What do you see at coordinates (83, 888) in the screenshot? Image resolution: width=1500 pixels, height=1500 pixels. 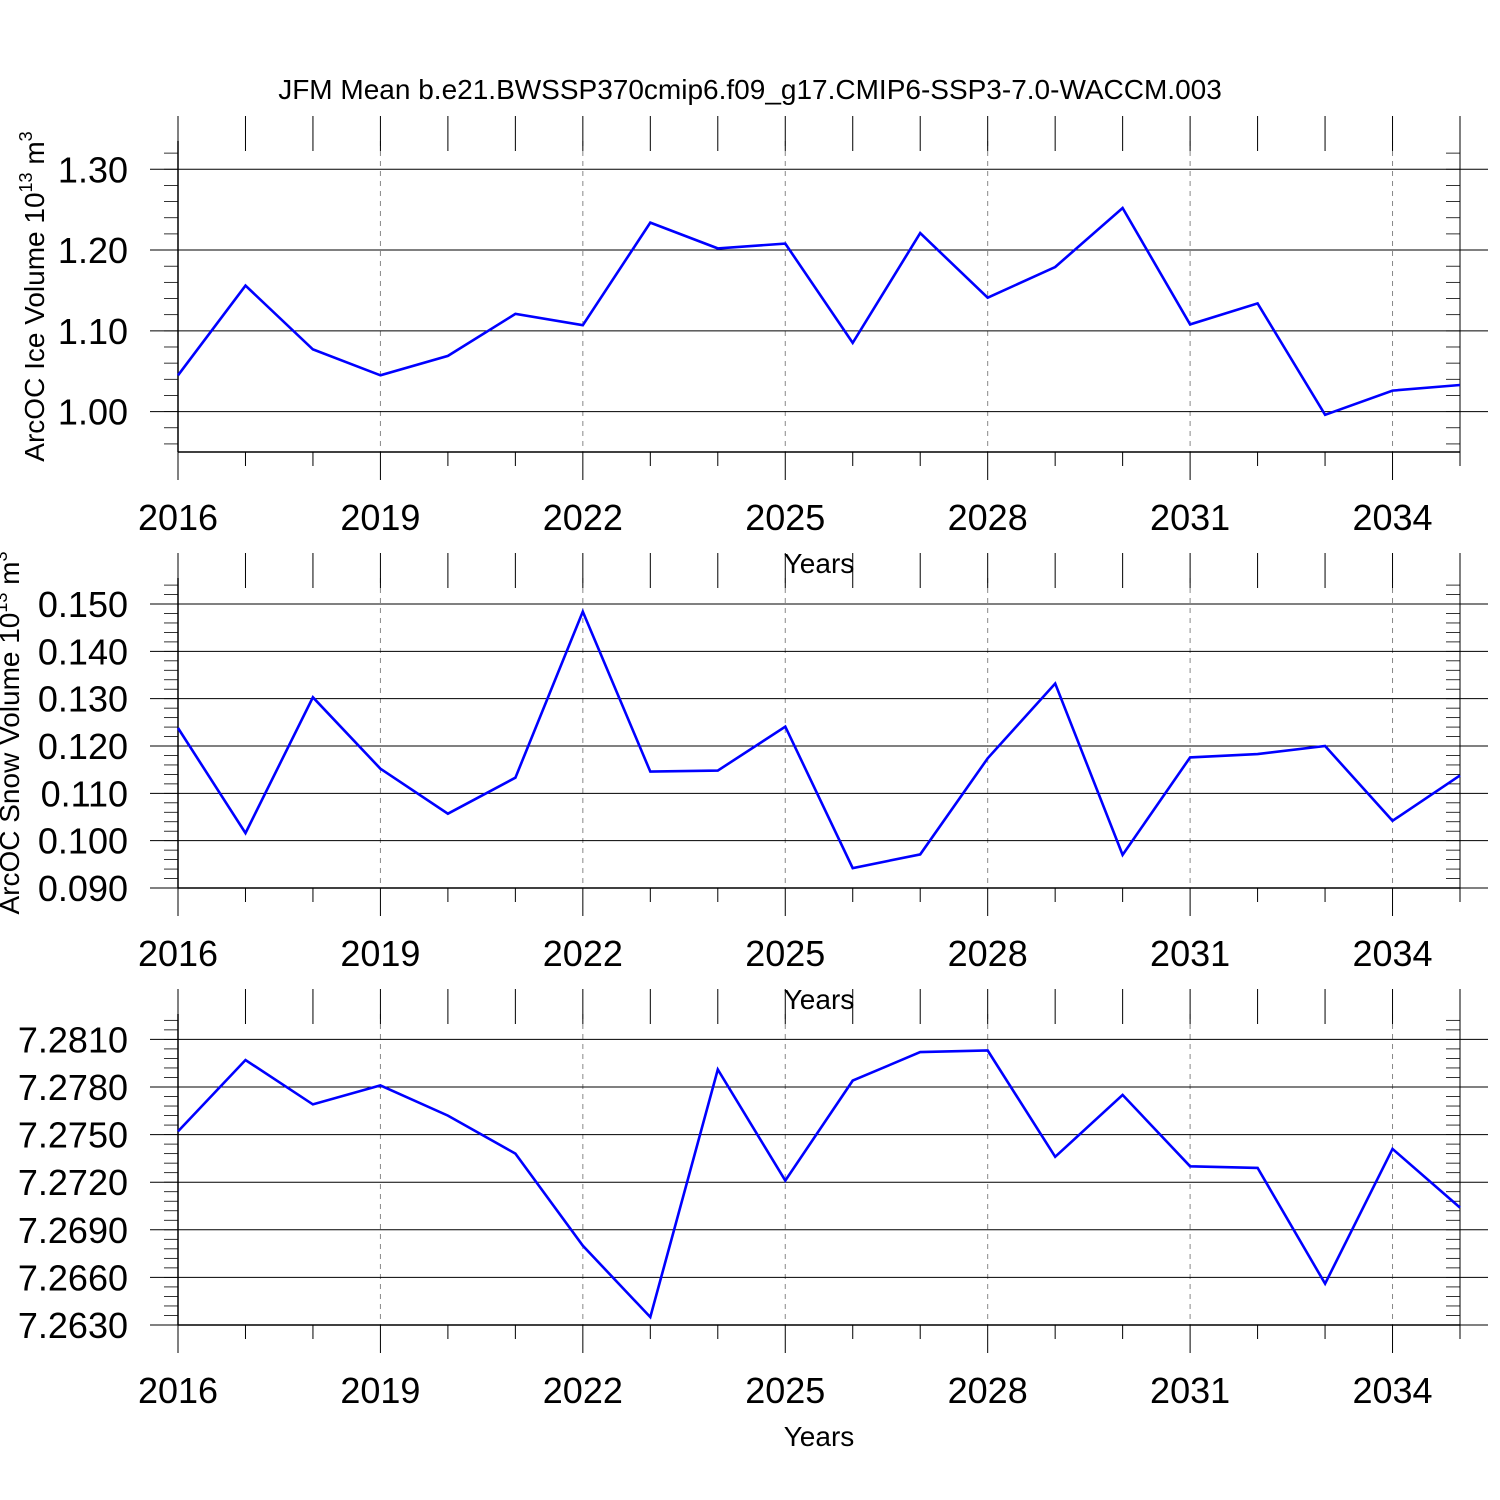 I see `y-tick-label: 0.090` at bounding box center [83, 888].